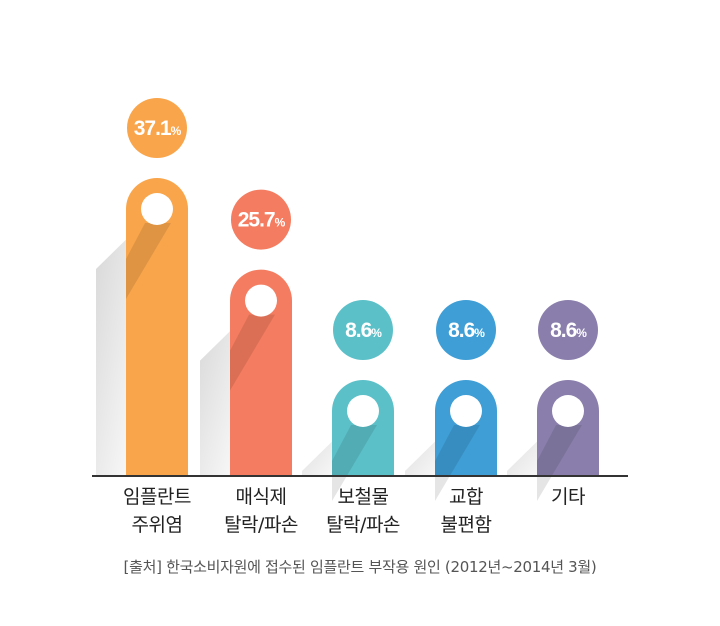 The width and height of the screenshot is (720, 626). I want to click on data-label-value: 37.1, so click(153, 128).